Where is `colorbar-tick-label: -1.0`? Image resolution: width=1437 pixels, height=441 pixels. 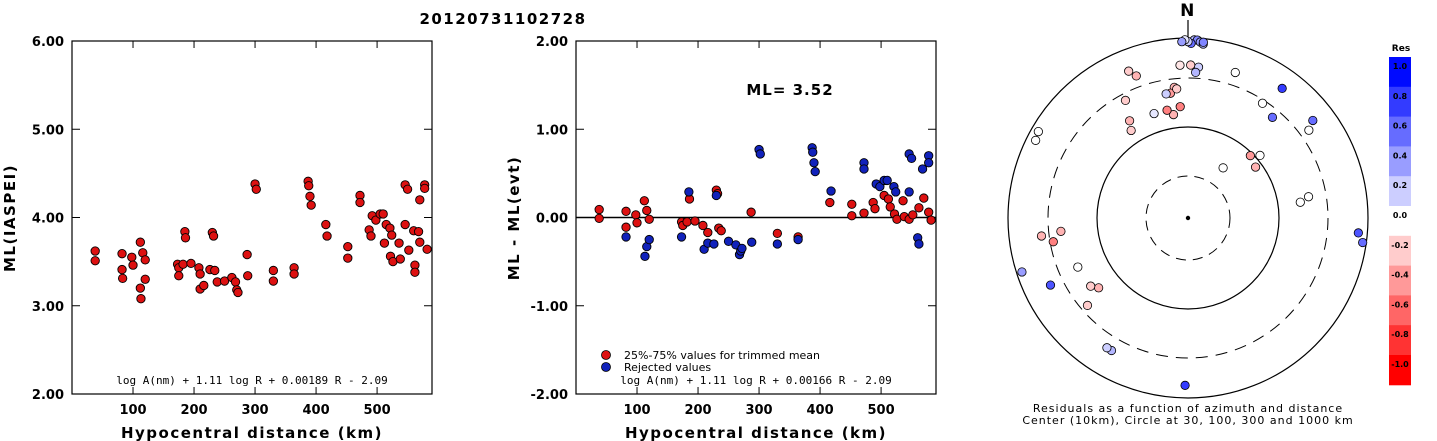
colorbar-tick-label: -1.0 is located at coordinates (1400, 364).